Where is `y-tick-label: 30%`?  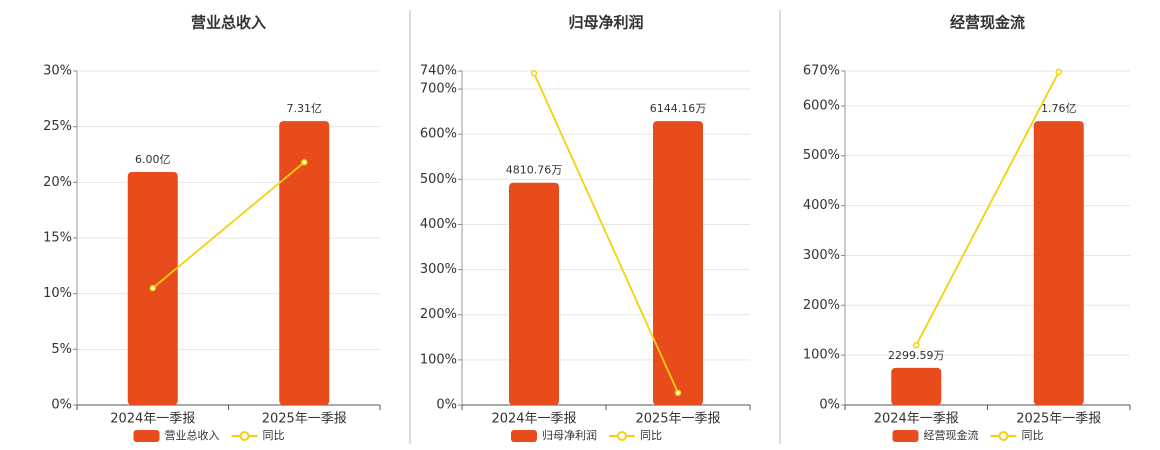
y-tick-label: 30% is located at coordinates (57, 71).